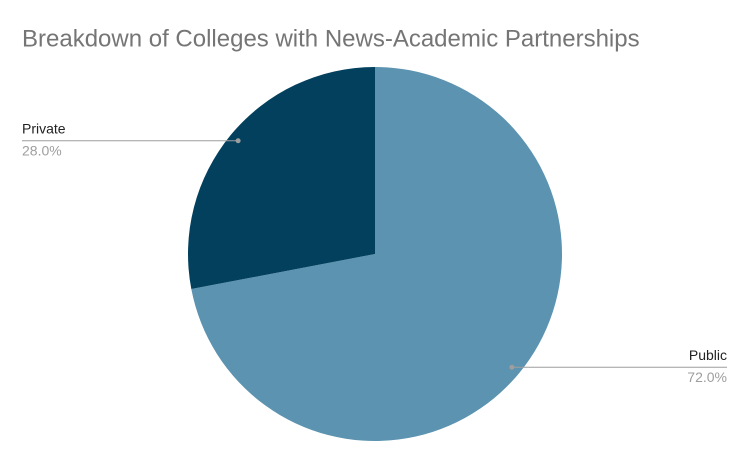 The height and width of the screenshot is (464, 750). What do you see at coordinates (281, 178) in the screenshot?
I see `pie-slice` at bounding box center [281, 178].